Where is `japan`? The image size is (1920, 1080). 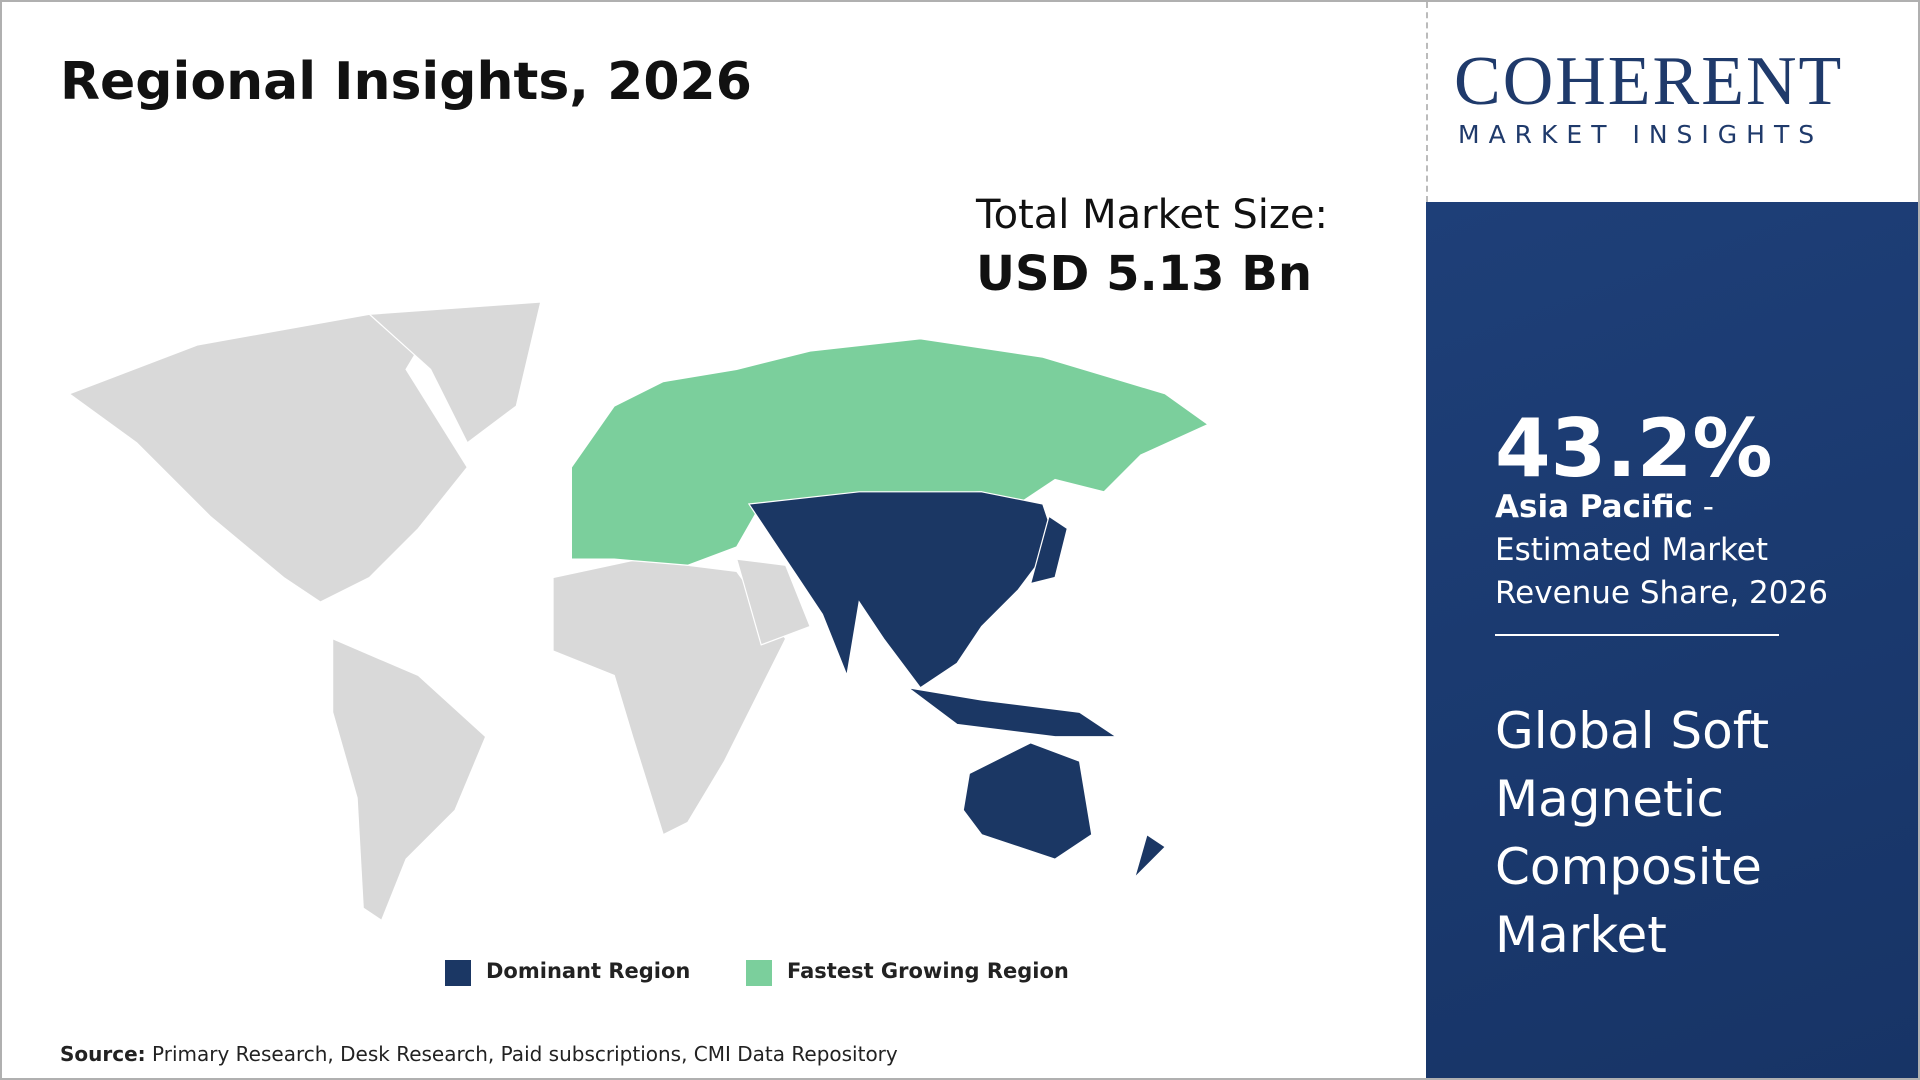
japan is located at coordinates (1049, 550).